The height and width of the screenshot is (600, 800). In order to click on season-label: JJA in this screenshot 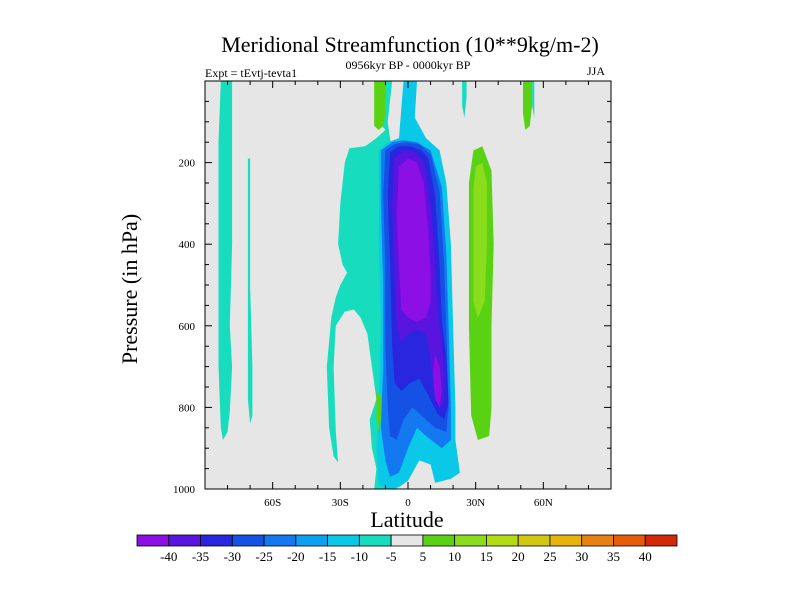, I will do `click(596, 71)`.